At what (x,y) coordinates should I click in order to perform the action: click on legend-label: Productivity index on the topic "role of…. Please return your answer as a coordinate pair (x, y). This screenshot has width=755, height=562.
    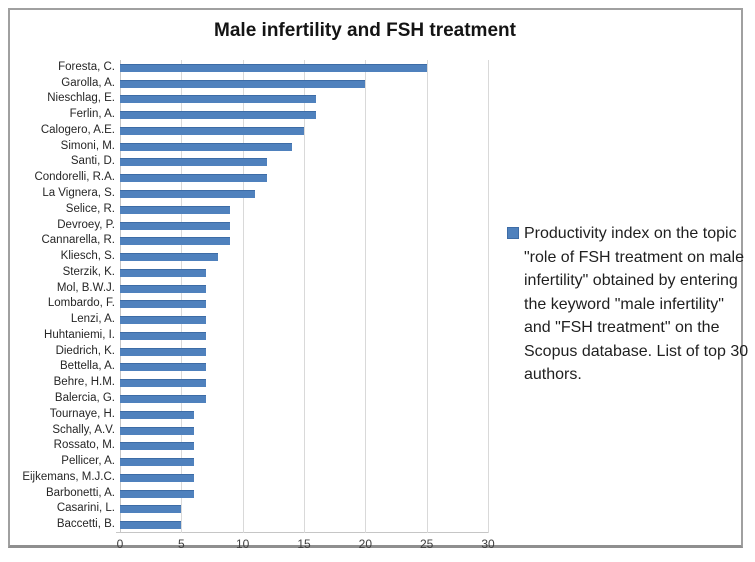
    Looking at the image, I should click on (636, 304).